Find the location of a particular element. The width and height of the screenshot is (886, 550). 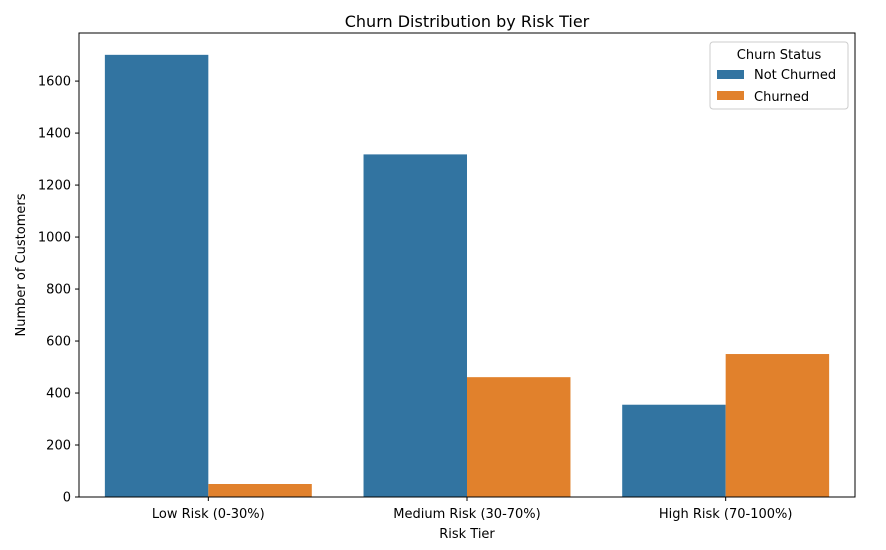

y-tick-label: 600 is located at coordinates (58, 342).